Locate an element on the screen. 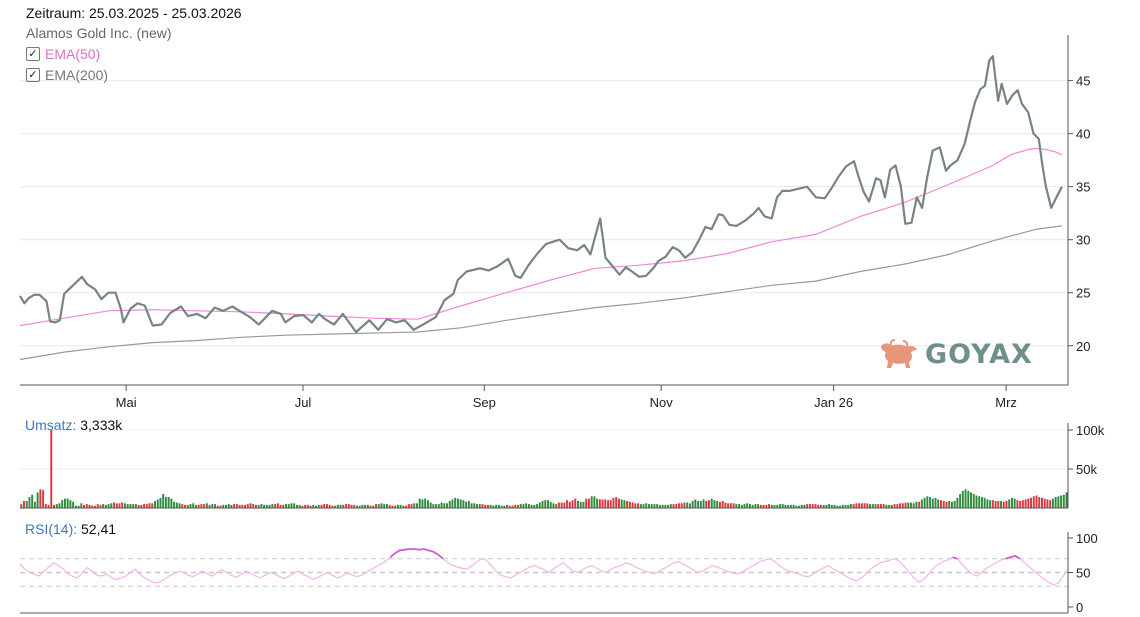 The height and width of the screenshot is (617, 1140). rsi-line is located at coordinates (544, 567).